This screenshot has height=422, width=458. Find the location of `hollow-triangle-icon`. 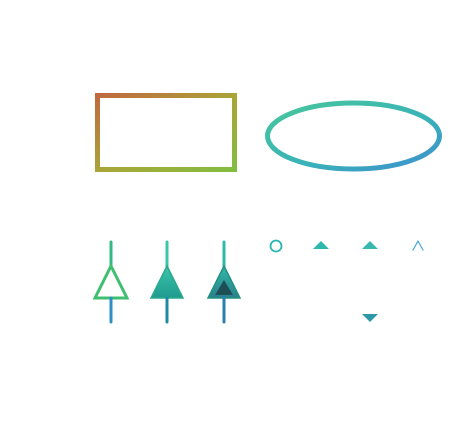

hollow-triangle-icon is located at coordinates (111, 281).